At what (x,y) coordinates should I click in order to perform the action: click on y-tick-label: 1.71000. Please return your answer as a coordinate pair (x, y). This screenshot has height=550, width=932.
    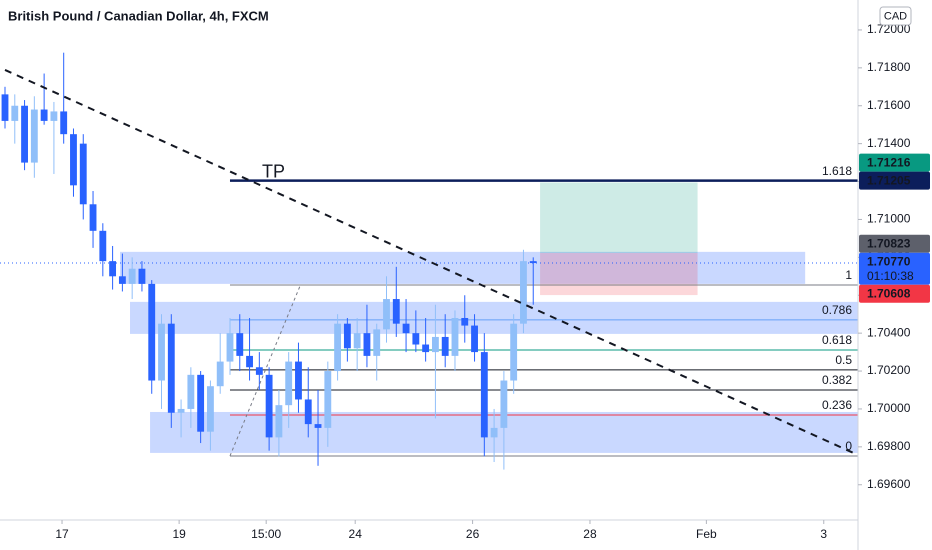
    Looking at the image, I should click on (889, 219).